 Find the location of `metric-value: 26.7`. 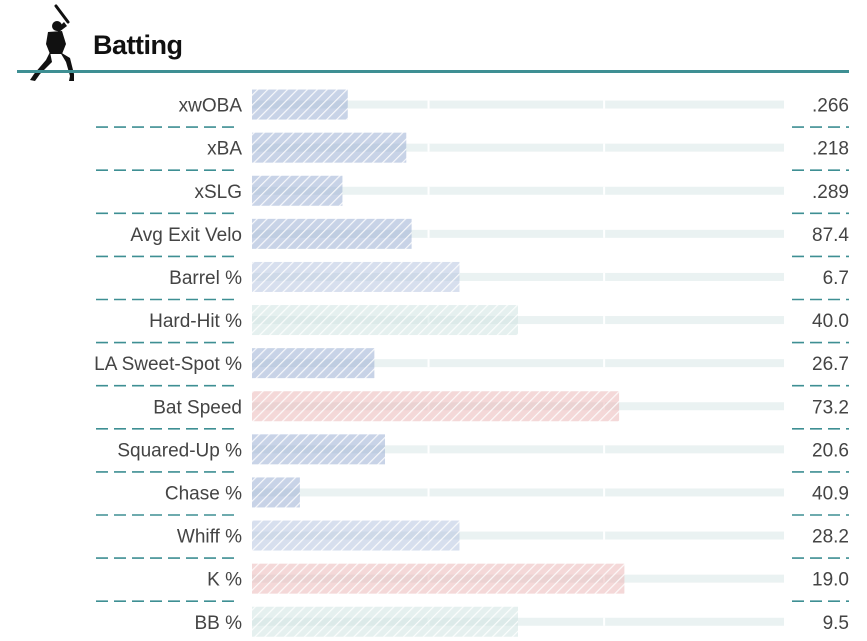

metric-value: 26.7 is located at coordinates (830, 364).